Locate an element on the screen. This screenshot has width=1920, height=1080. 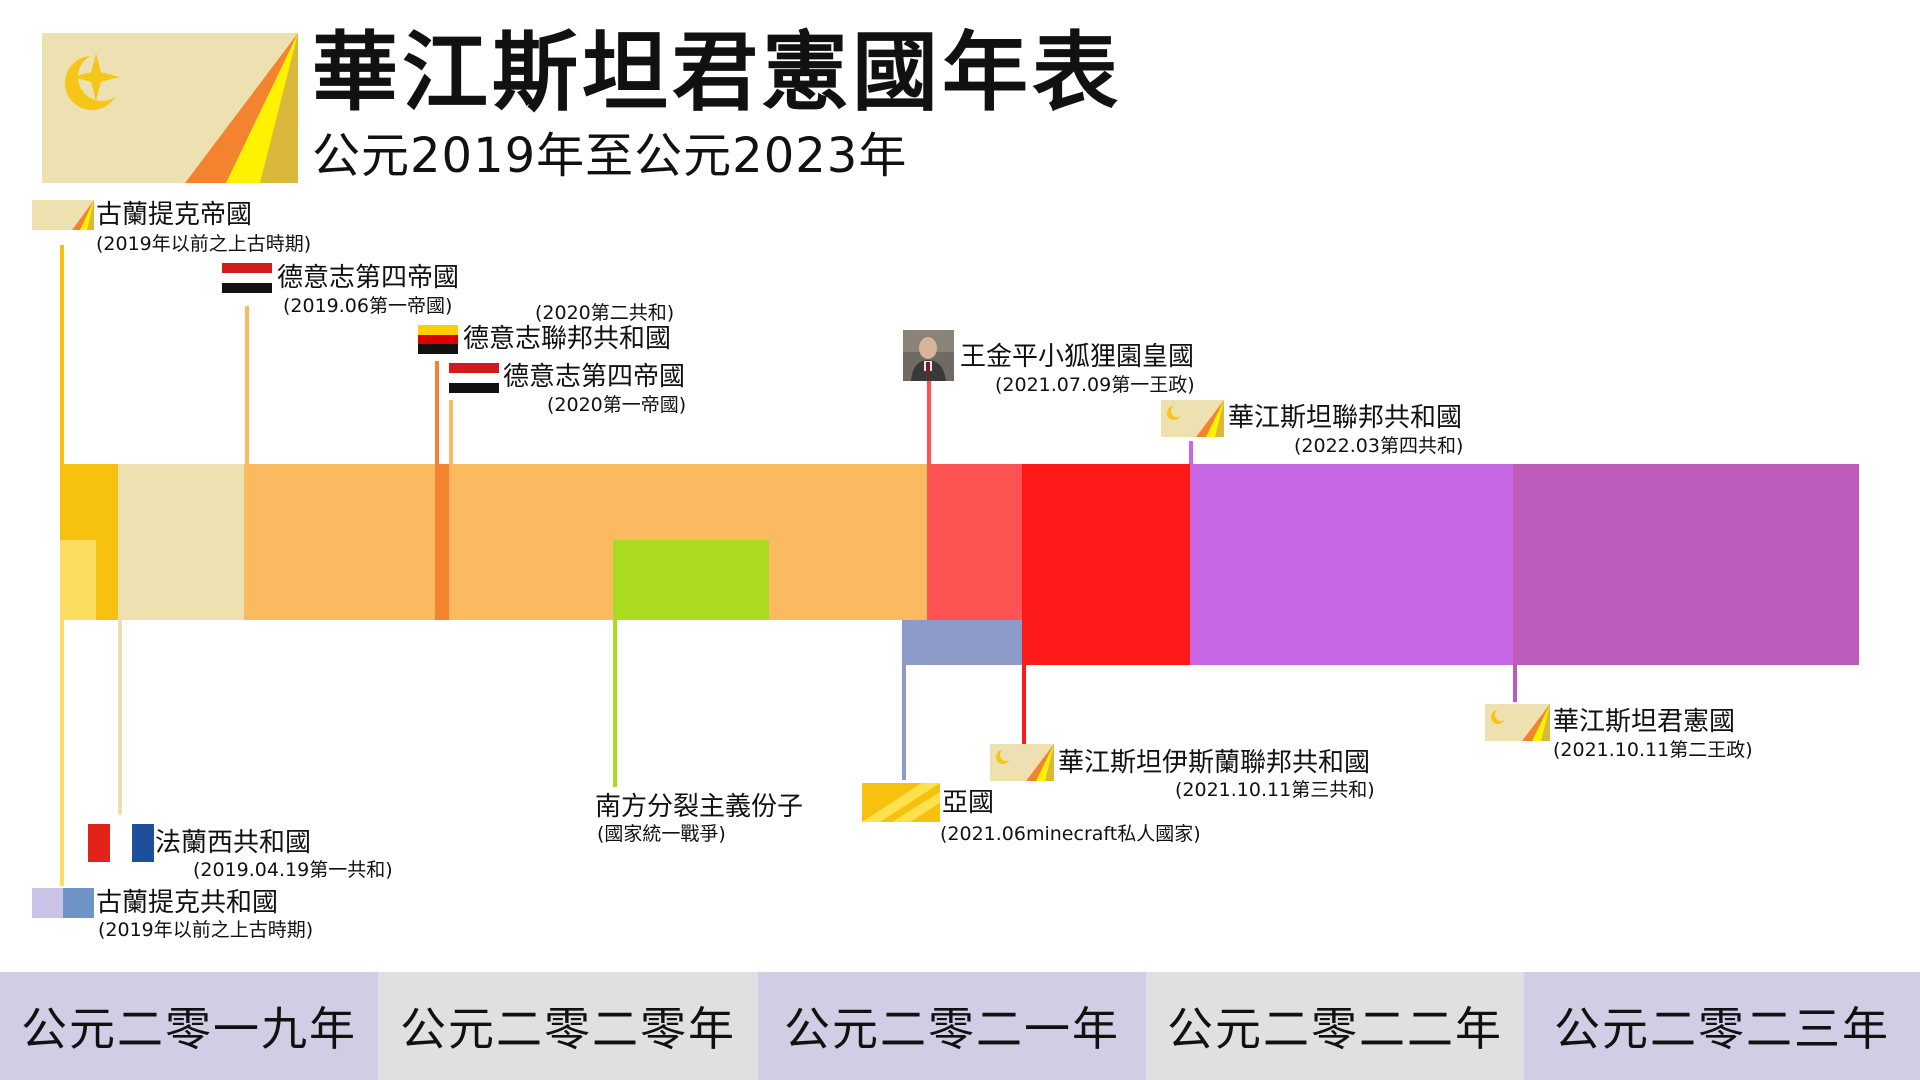
france-name: 法蘭西共和國 is located at coordinates (233, 843).